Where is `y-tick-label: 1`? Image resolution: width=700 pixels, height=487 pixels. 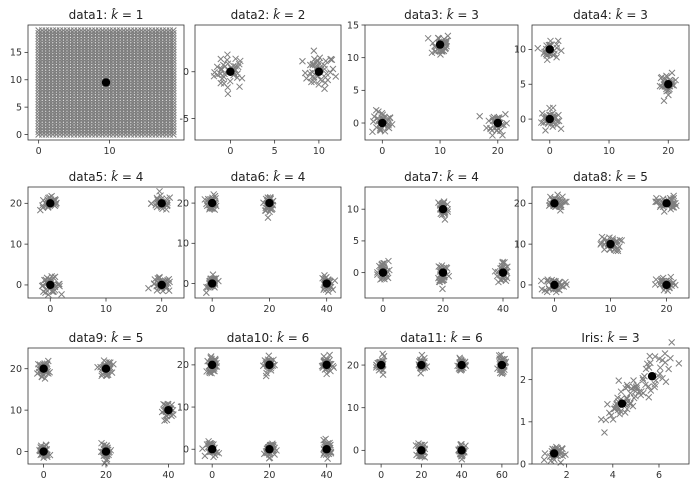
y-tick-label: 1 is located at coordinates (523, 422).